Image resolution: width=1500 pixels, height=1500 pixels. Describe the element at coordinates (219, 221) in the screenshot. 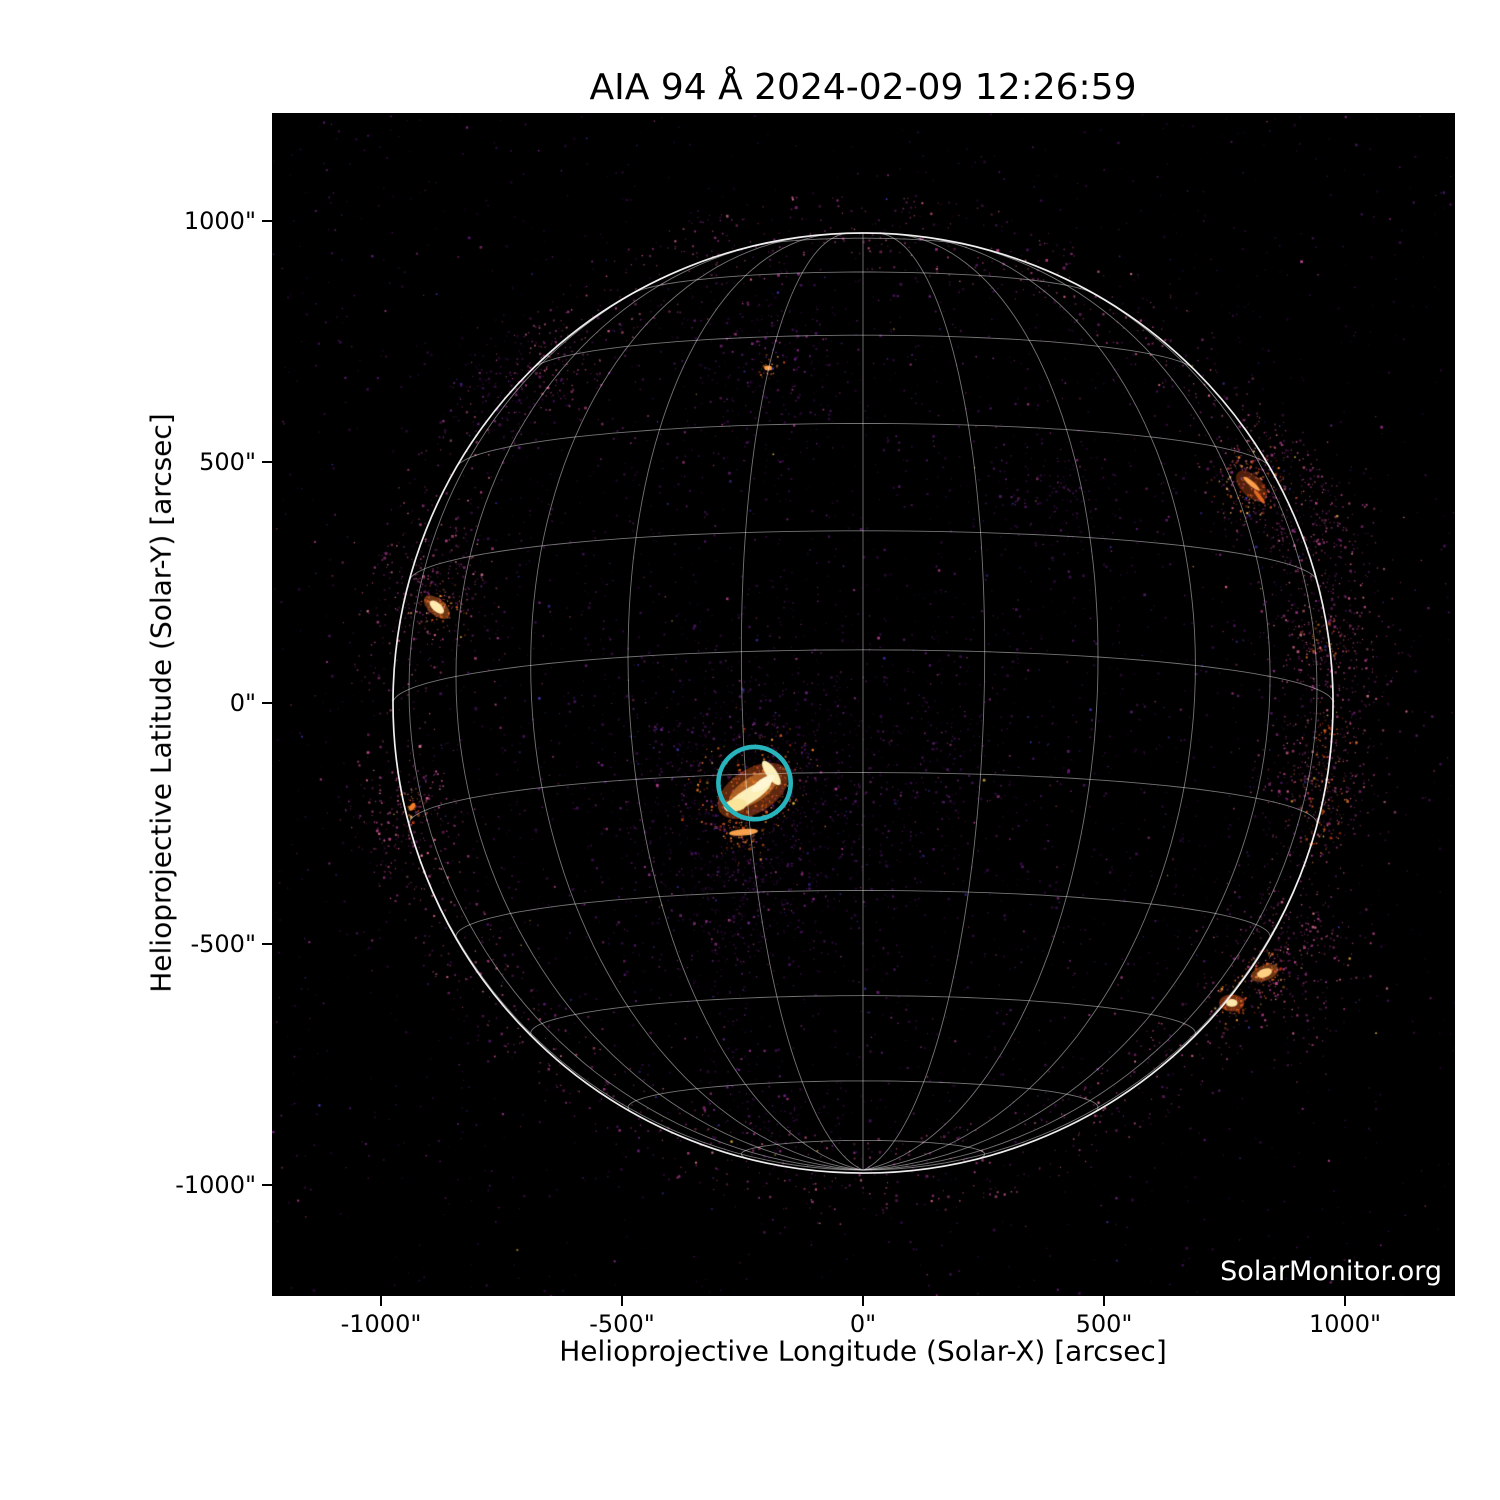

I see `y-tick-label: 1000"` at that location.